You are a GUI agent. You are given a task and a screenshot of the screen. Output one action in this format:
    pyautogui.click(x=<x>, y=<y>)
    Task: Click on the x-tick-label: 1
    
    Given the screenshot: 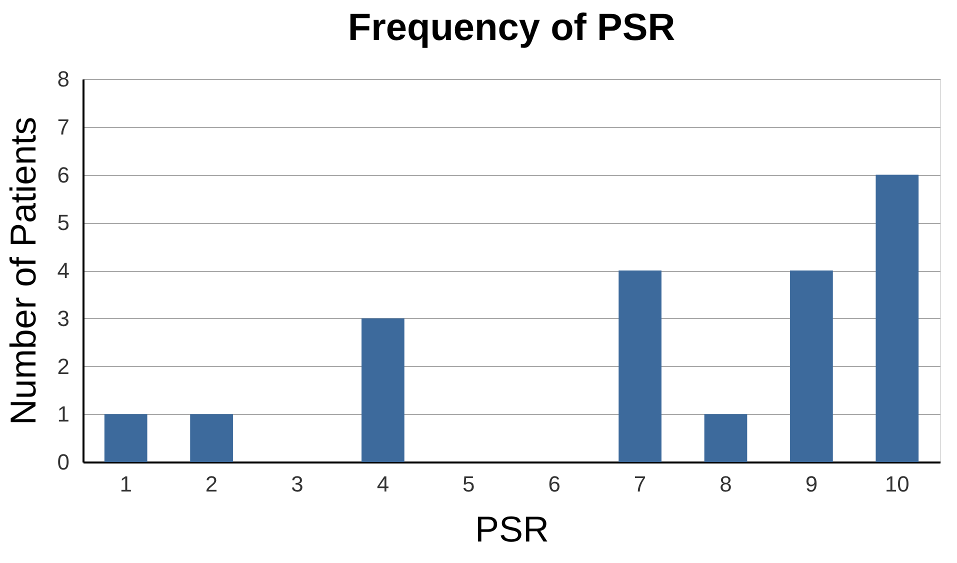 What is the action you would take?
    pyautogui.click(x=126, y=484)
    